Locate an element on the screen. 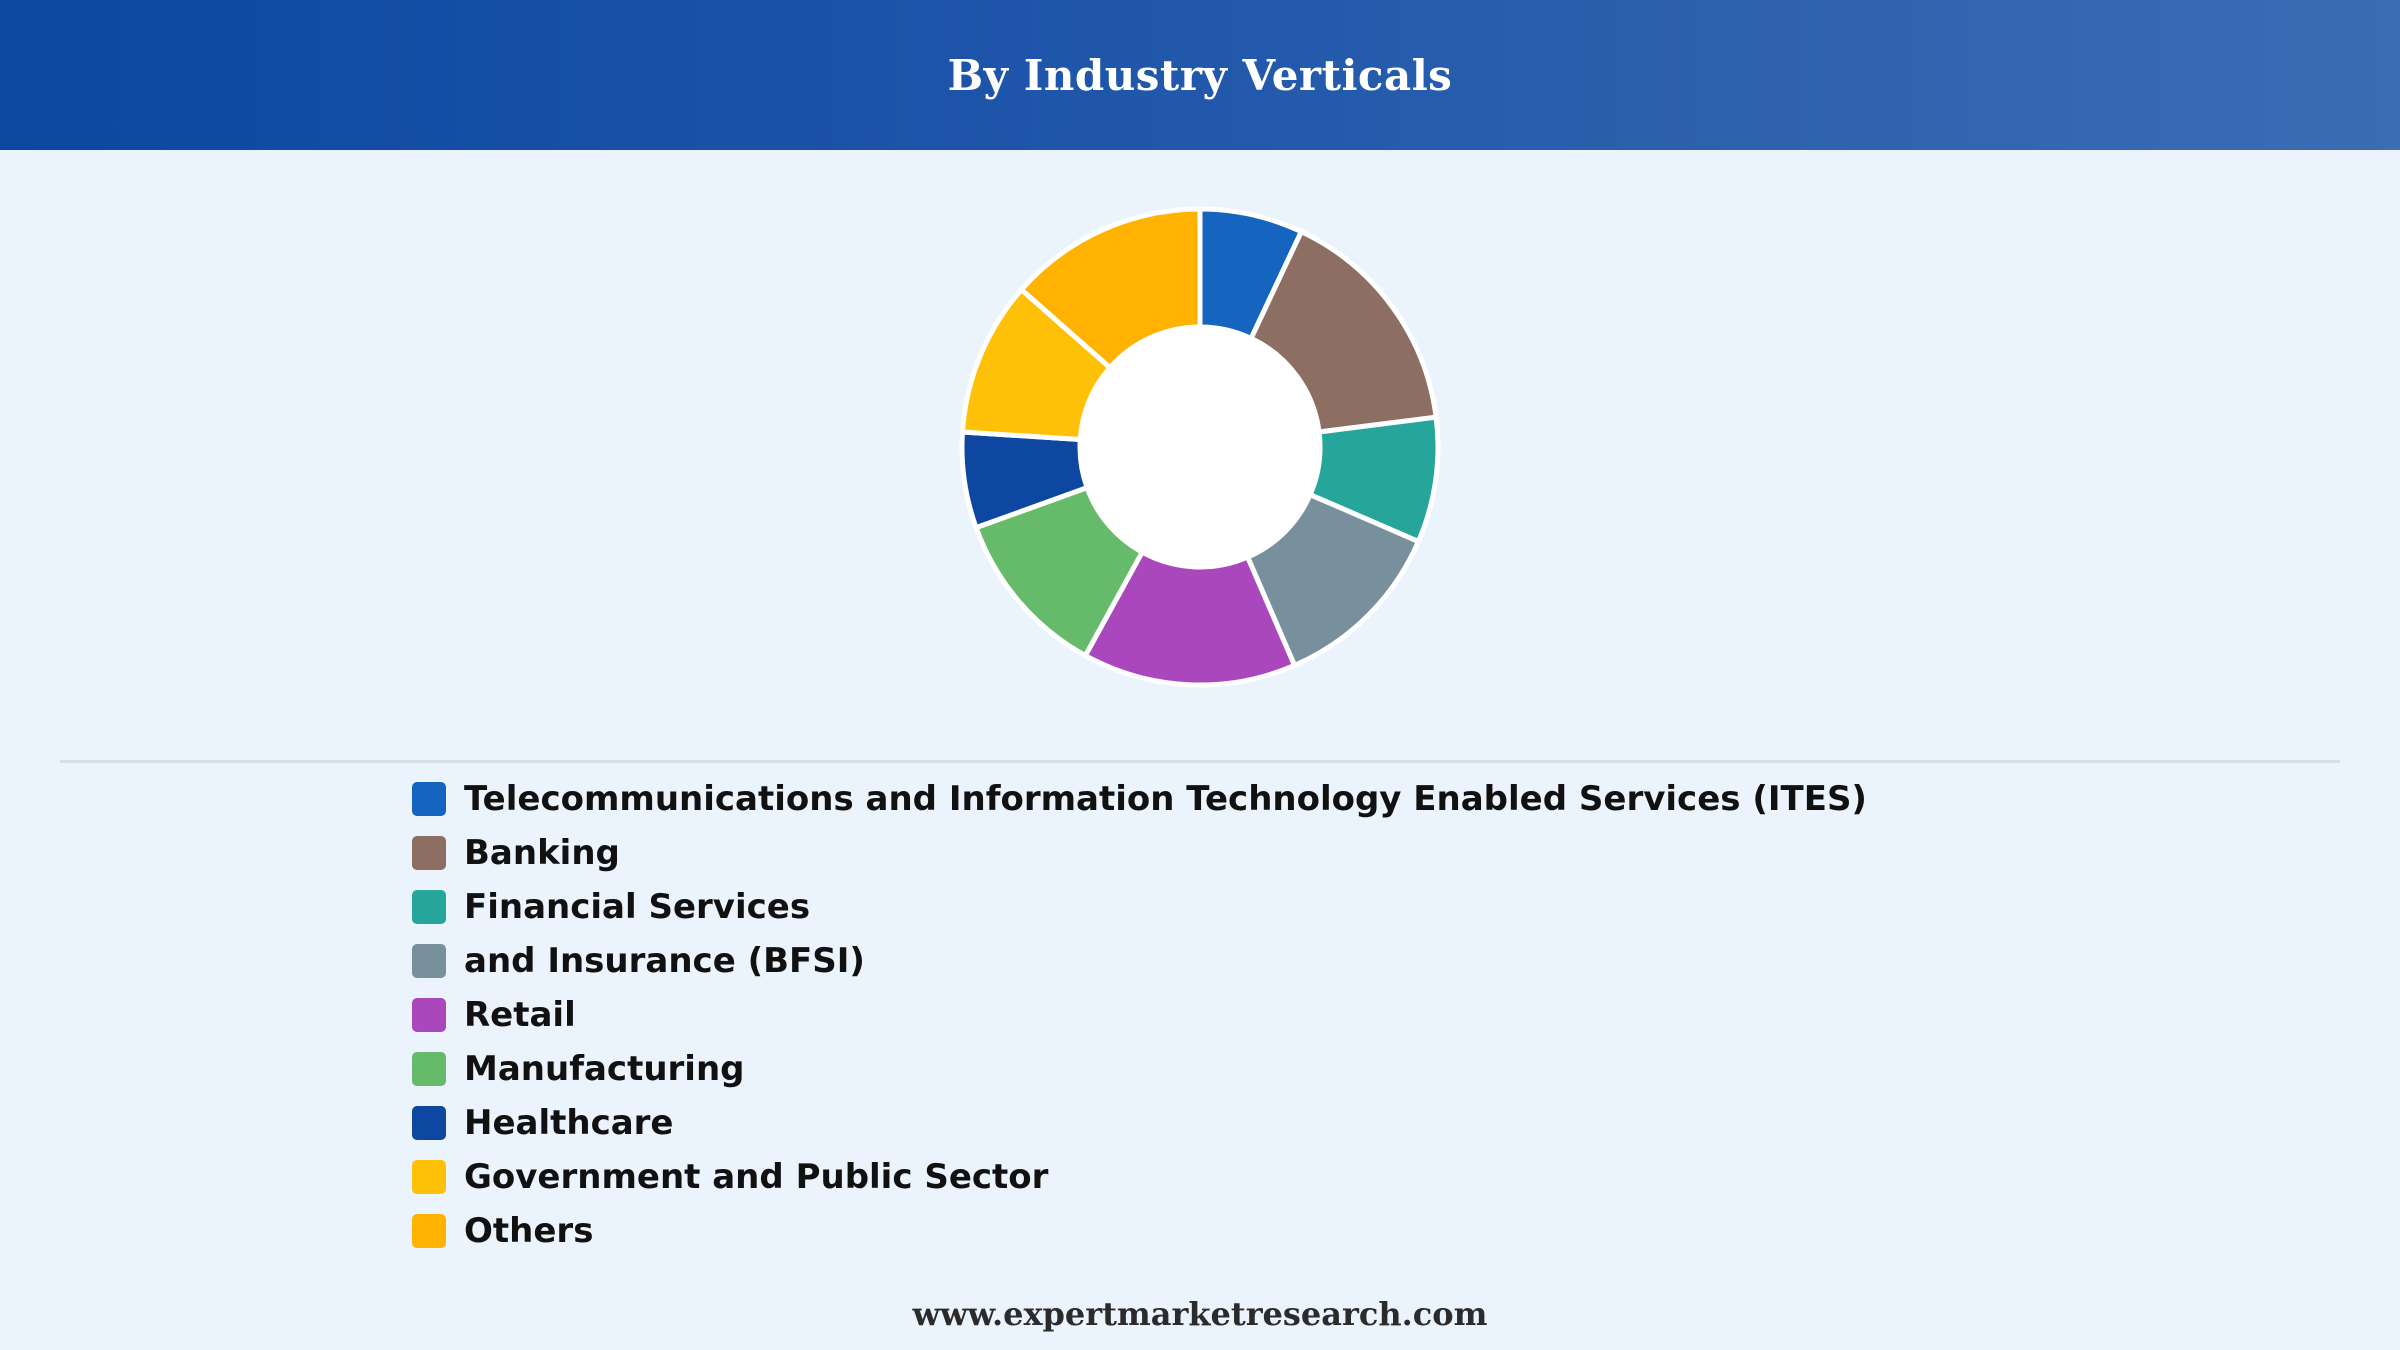  donut-chart is located at coordinates (1200, 447).